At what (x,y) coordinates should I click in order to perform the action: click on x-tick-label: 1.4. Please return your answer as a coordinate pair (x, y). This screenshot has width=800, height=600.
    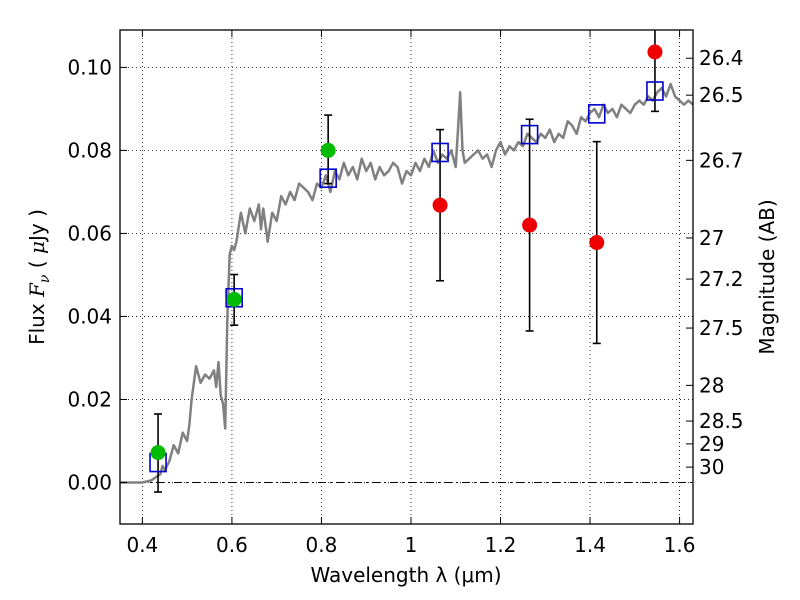
    Looking at the image, I should click on (590, 545).